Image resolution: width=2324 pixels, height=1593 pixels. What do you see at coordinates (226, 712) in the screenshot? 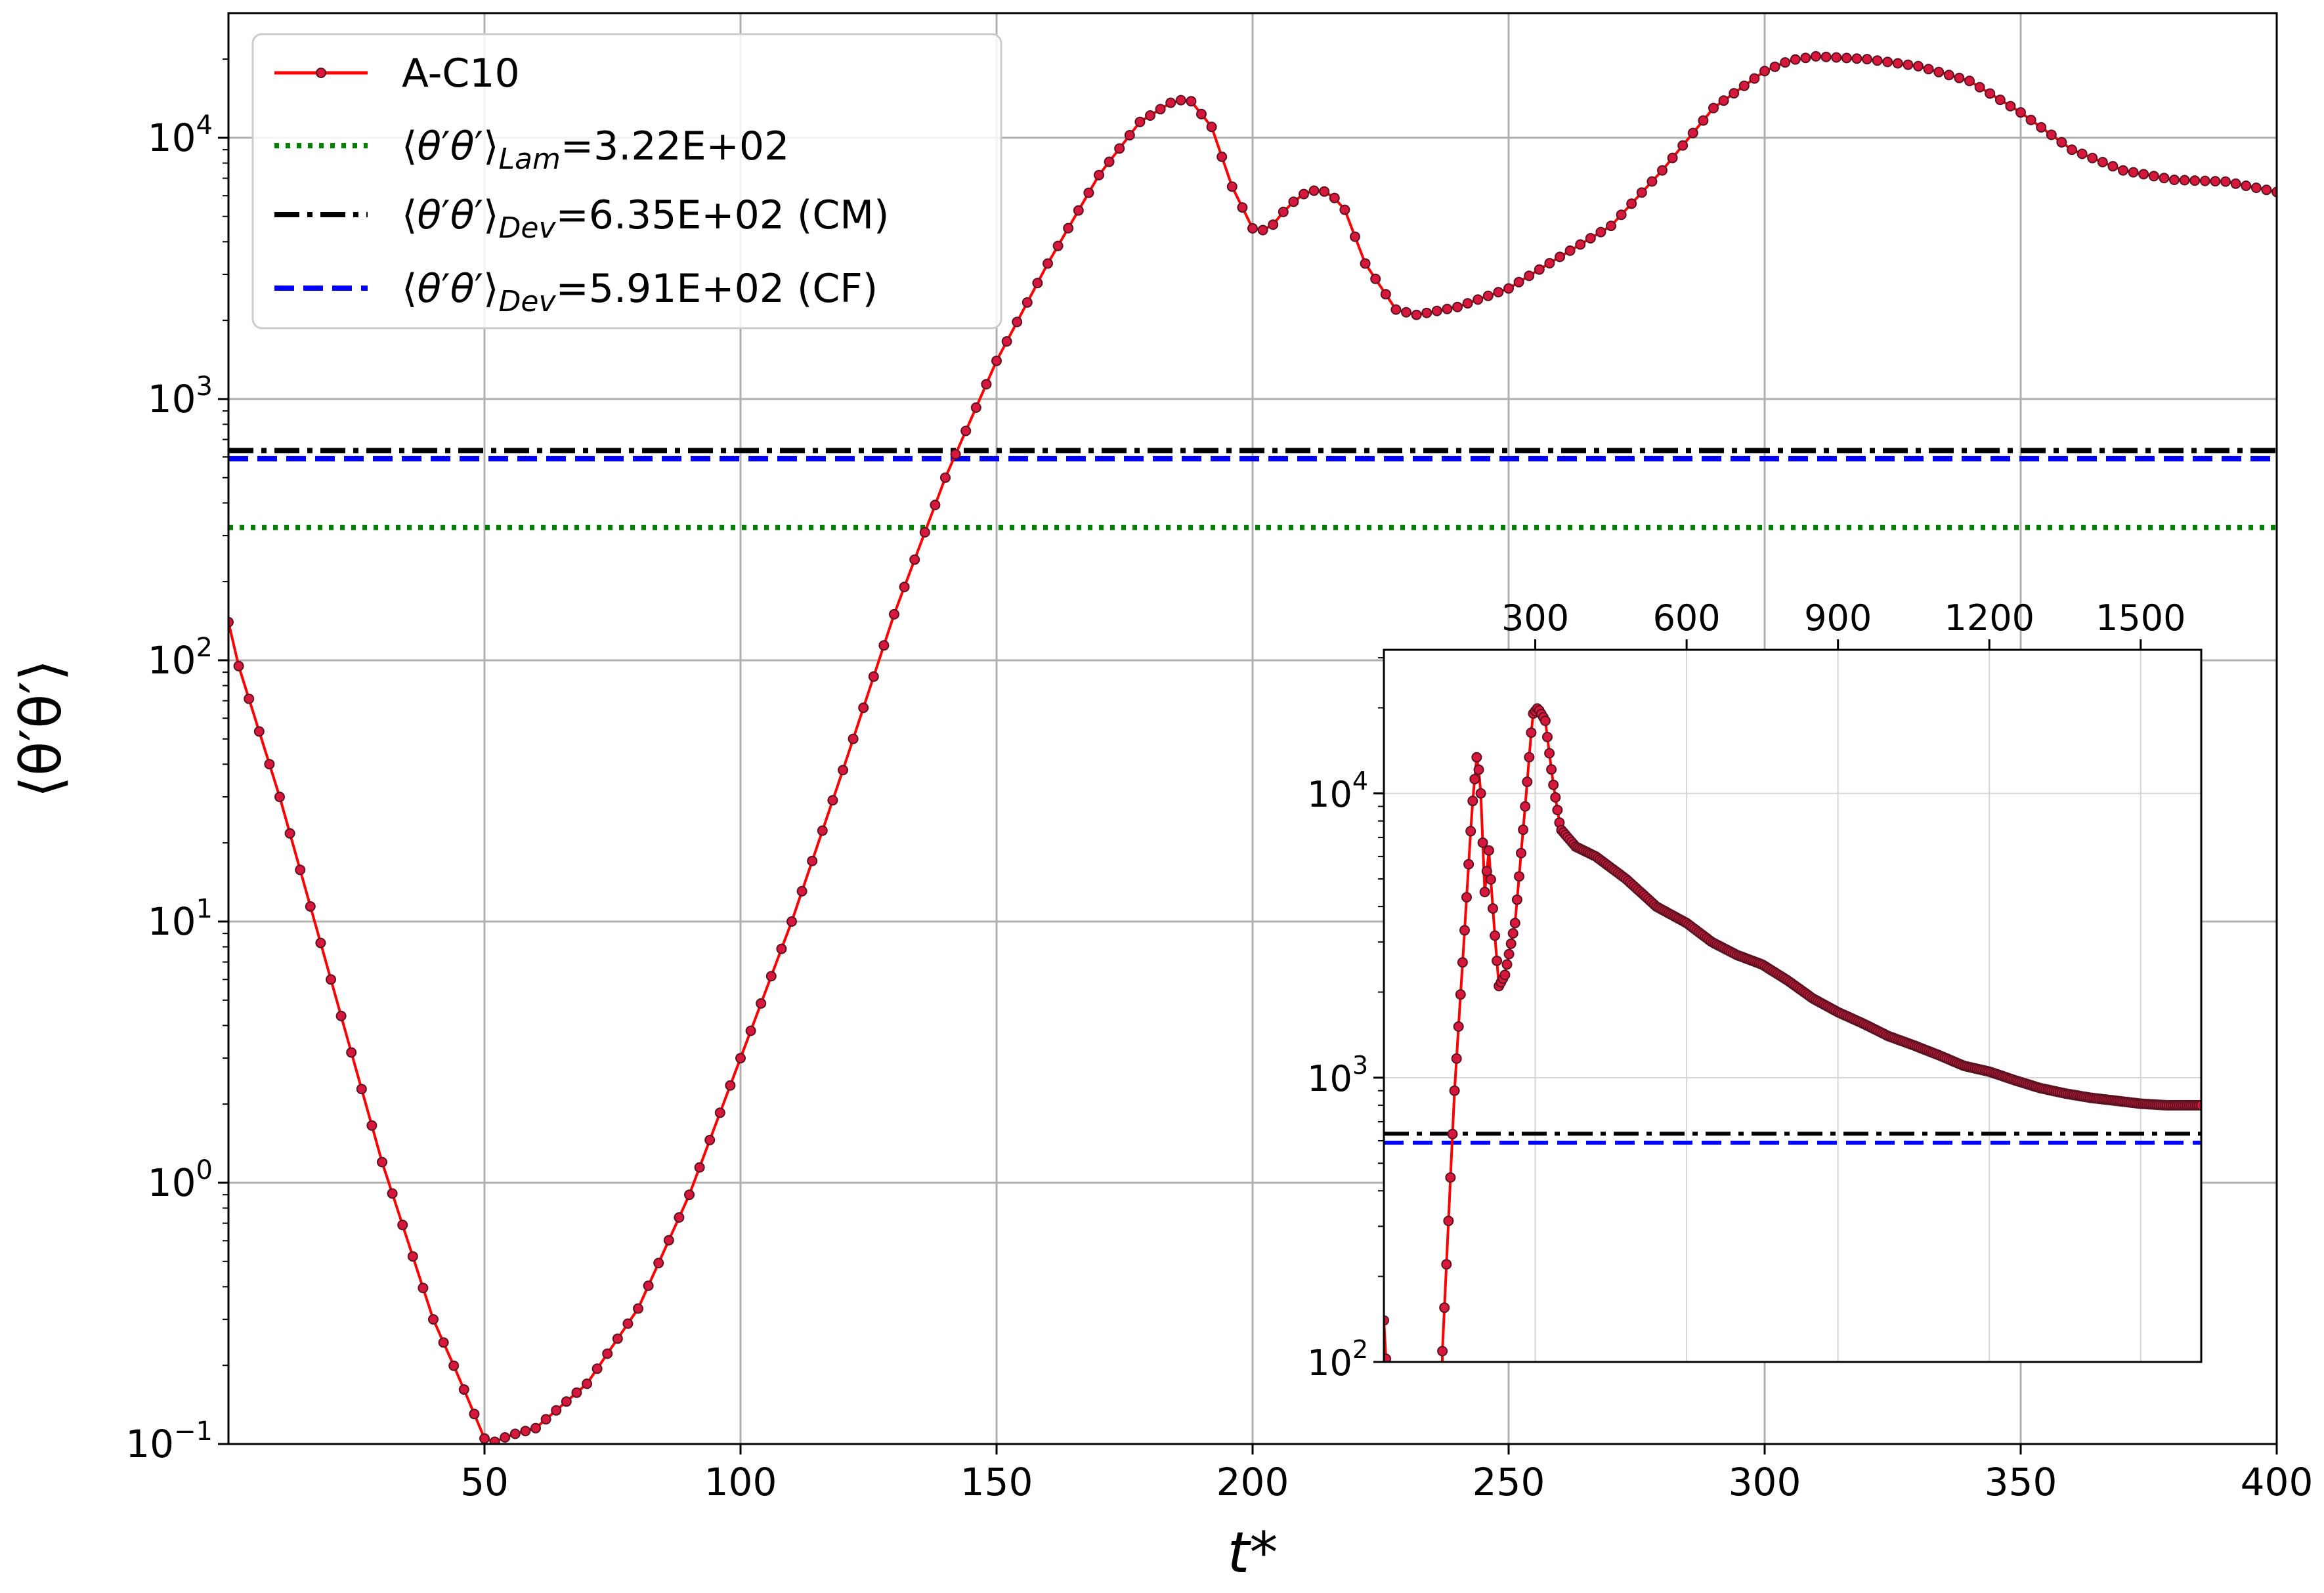
I see `main-minor-ticks` at bounding box center [226, 712].